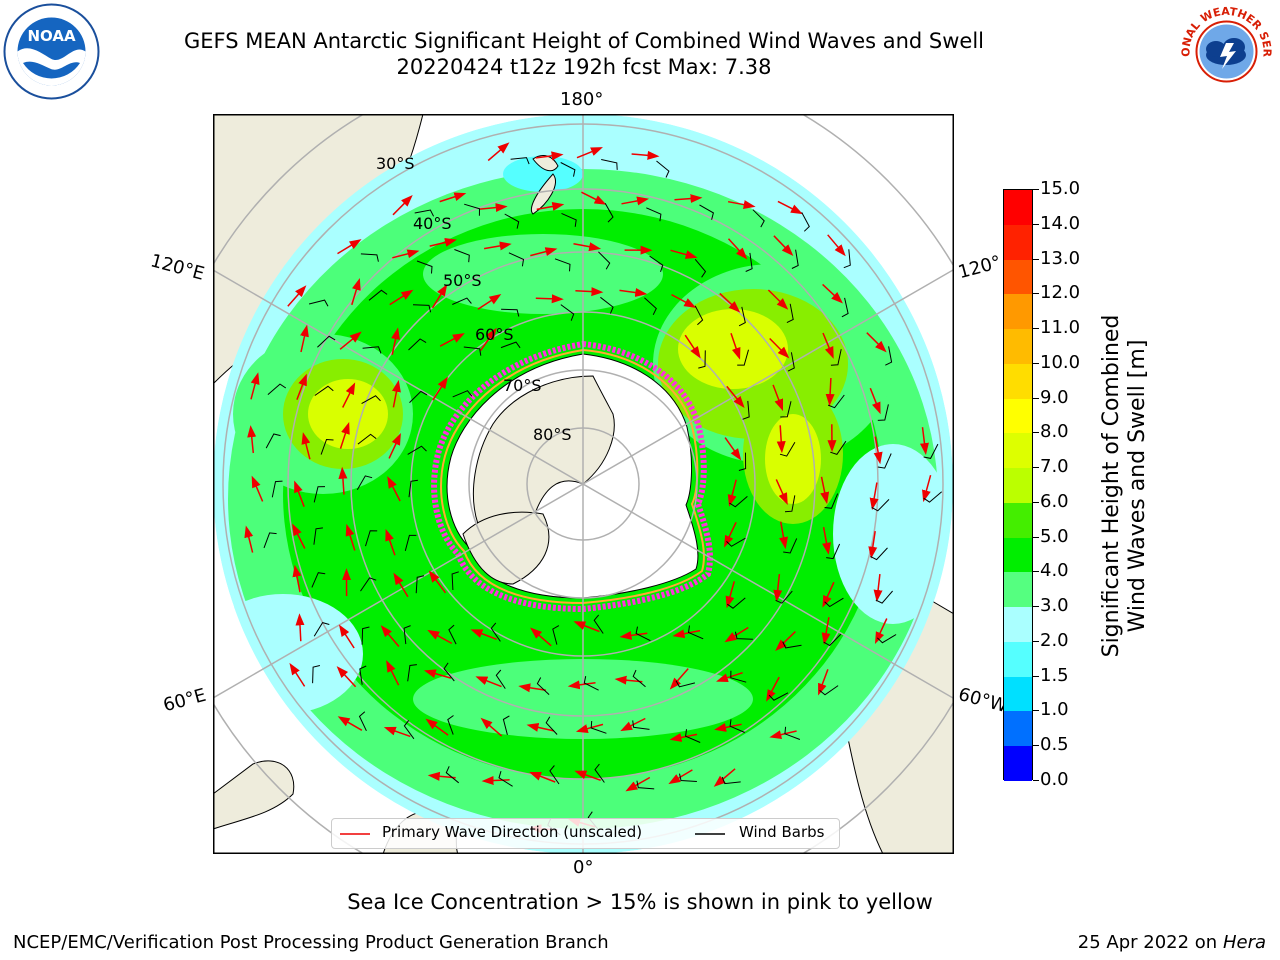 Image resolution: width=1280 pixels, height=960 pixels. What do you see at coordinates (1060, 328) in the screenshot?
I see `colorbar-tick-label: 11.0` at bounding box center [1060, 328].